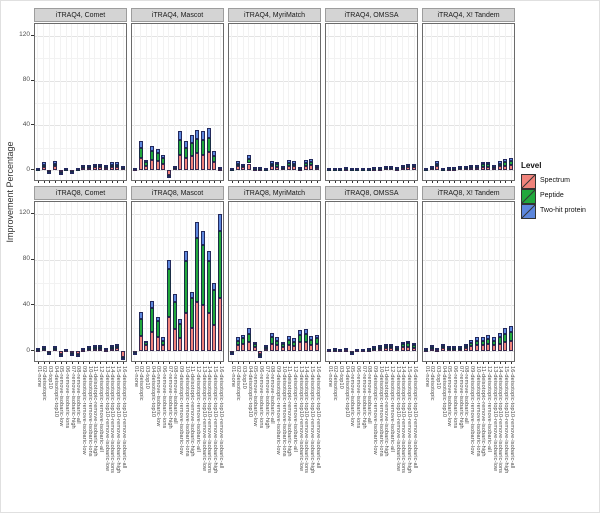  I want to click on y-tick-mark, so click(32, 170).